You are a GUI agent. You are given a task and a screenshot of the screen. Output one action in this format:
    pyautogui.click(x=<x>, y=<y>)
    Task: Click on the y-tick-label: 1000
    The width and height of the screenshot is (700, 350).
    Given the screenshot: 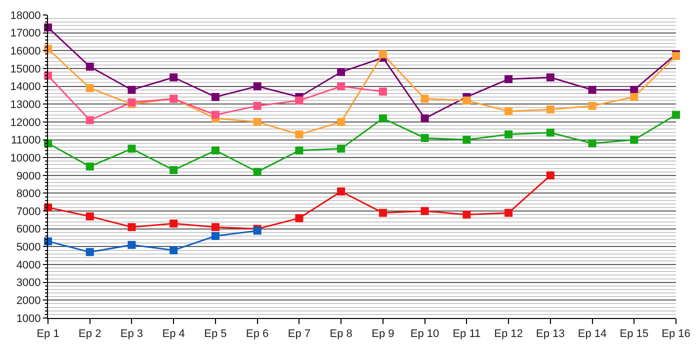 What is the action you would take?
    pyautogui.click(x=28, y=318)
    